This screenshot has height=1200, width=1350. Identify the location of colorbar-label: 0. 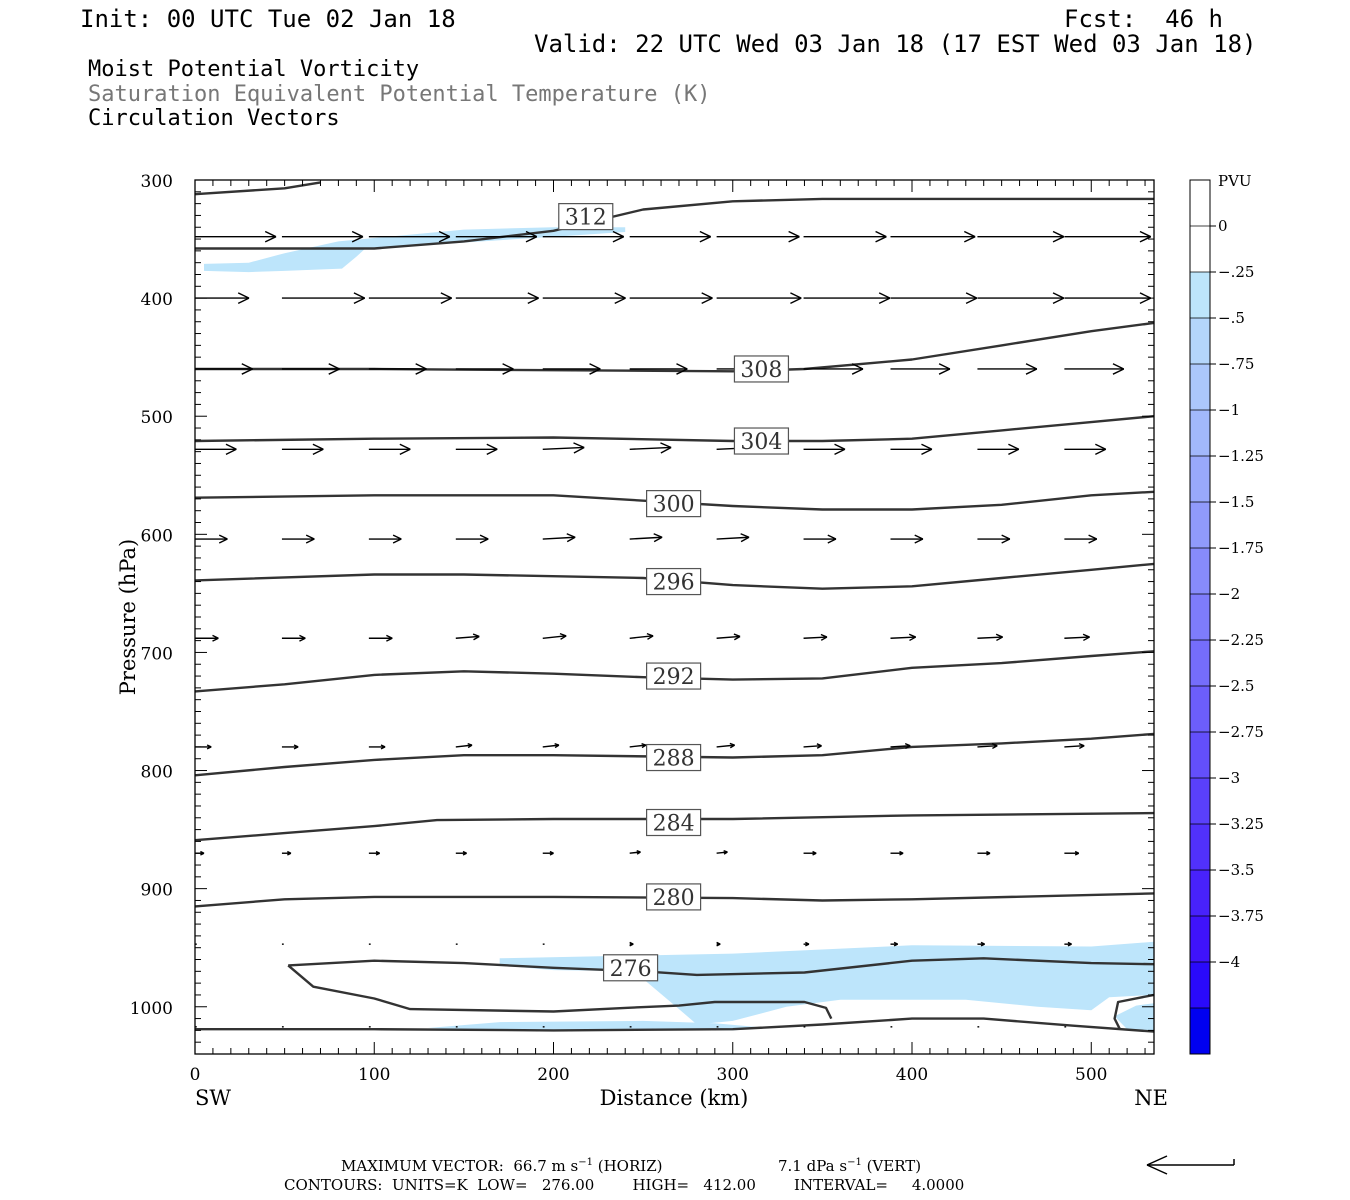
(1223, 226).